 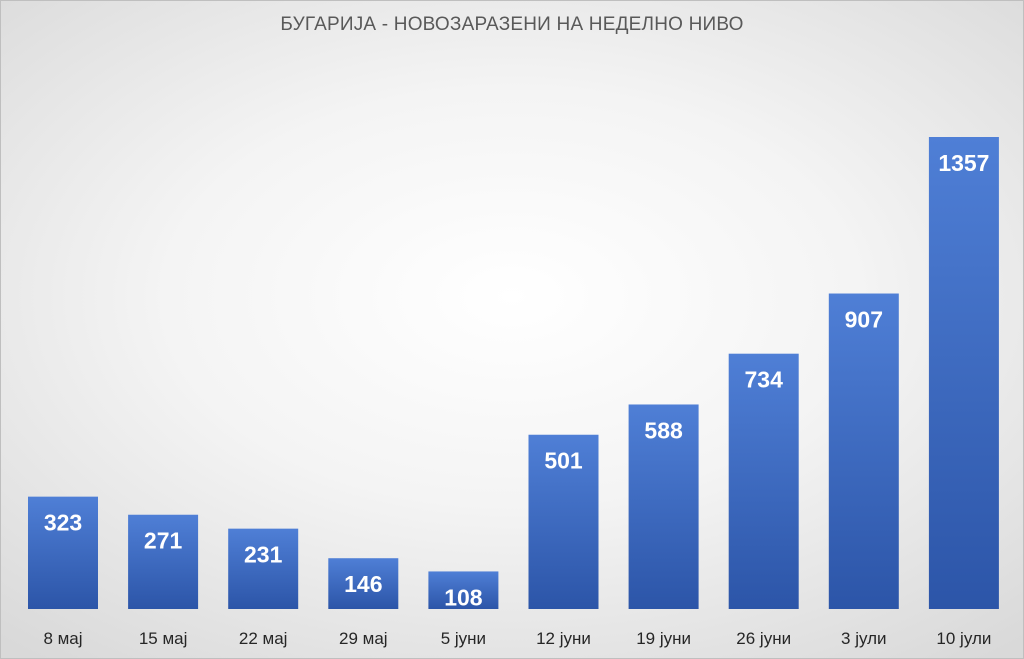 I want to click on bar-value-label: 146, so click(x=363, y=584).